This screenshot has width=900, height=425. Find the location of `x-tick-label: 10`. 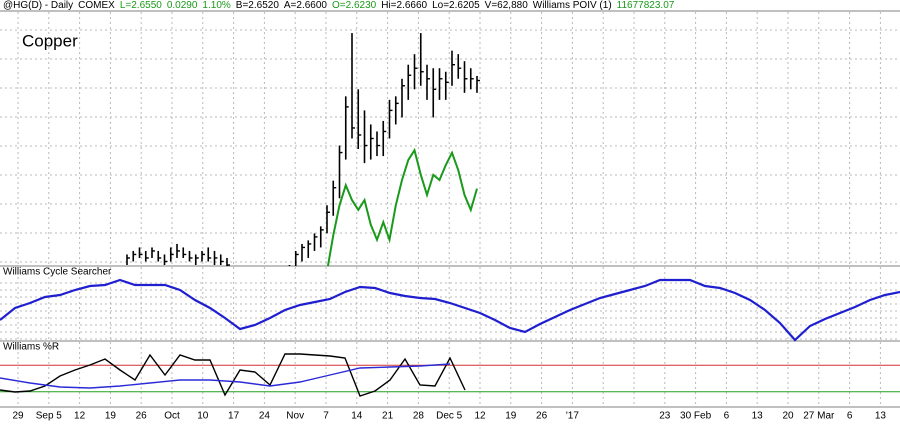

x-tick-label: 10 is located at coordinates (203, 416).